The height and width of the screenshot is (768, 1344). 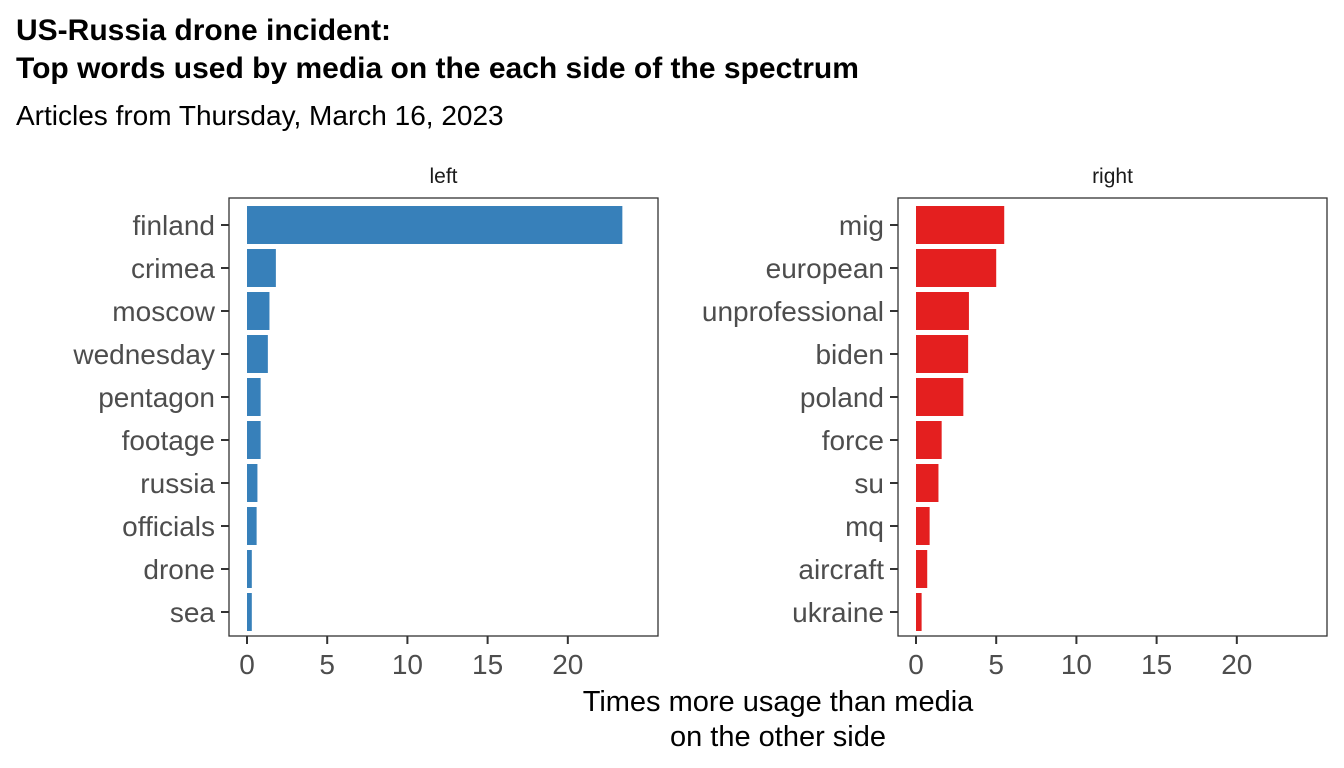 I want to click on category-label-aircraft: aircraft, so click(x=841, y=569).